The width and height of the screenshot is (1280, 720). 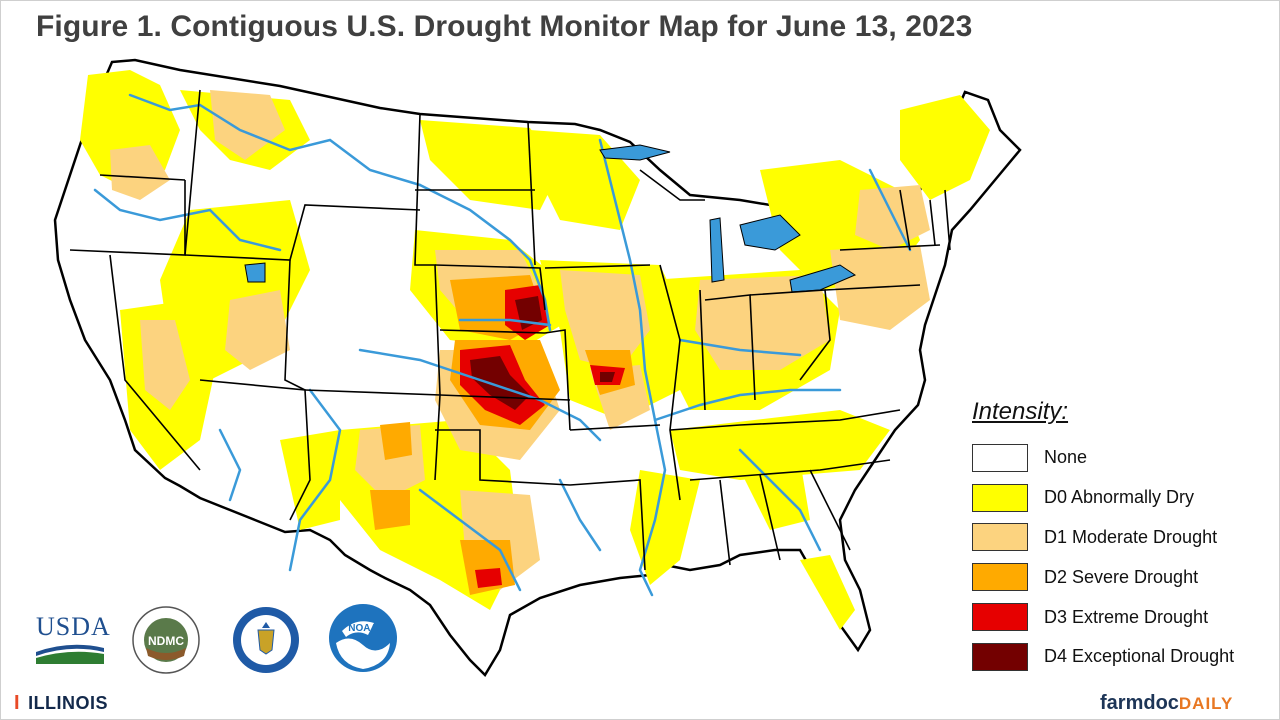 I want to click on legend-label: D0 Abnormally Dry, so click(x=1119, y=497).